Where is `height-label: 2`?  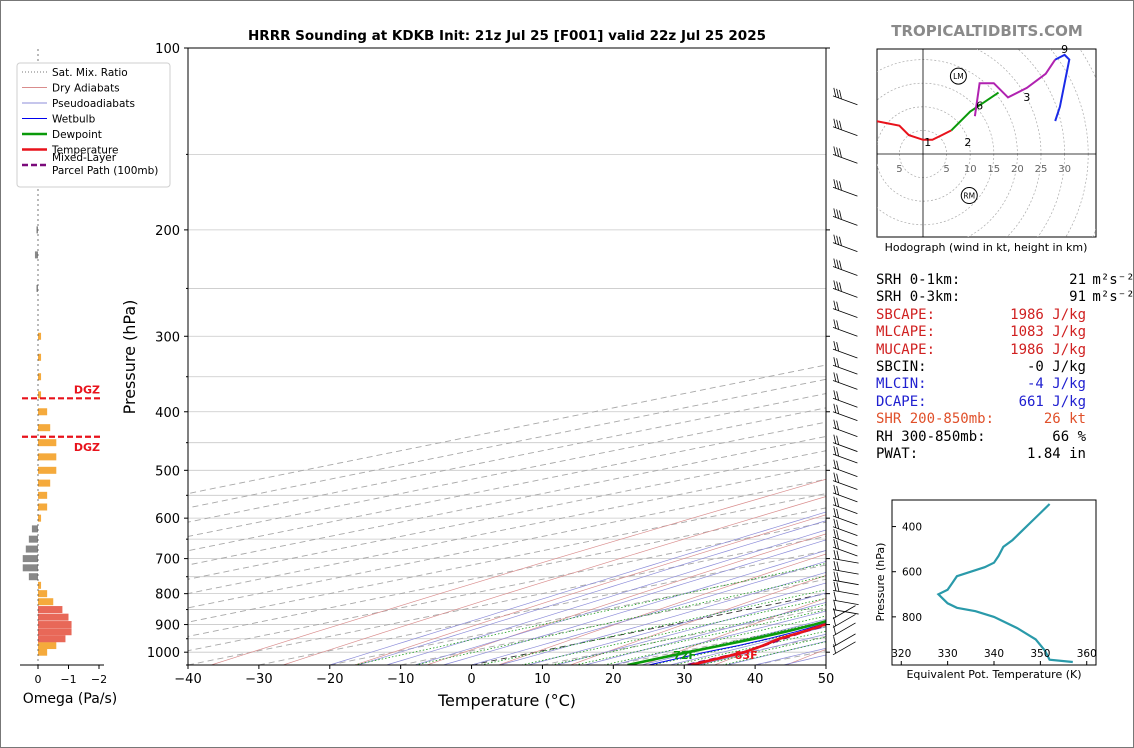
height-label: 2 is located at coordinates (967, 142).